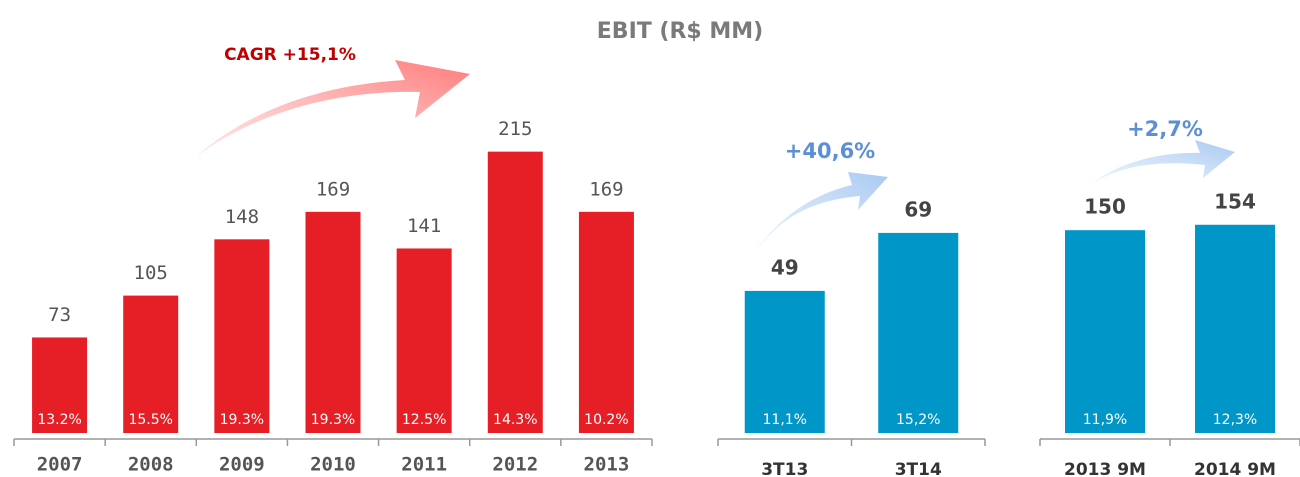  Describe the element at coordinates (1165, 129) in the screenshot. I see `annotation: +2,7%` at that location.